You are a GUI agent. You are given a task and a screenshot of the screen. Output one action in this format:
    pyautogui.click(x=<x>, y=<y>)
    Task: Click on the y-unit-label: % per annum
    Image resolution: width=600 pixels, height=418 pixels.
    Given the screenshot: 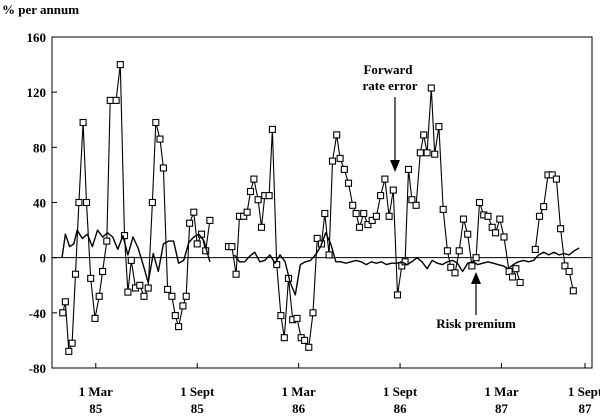 What is the action you would take?
    pyautogui.click(x=40, y=9)
    